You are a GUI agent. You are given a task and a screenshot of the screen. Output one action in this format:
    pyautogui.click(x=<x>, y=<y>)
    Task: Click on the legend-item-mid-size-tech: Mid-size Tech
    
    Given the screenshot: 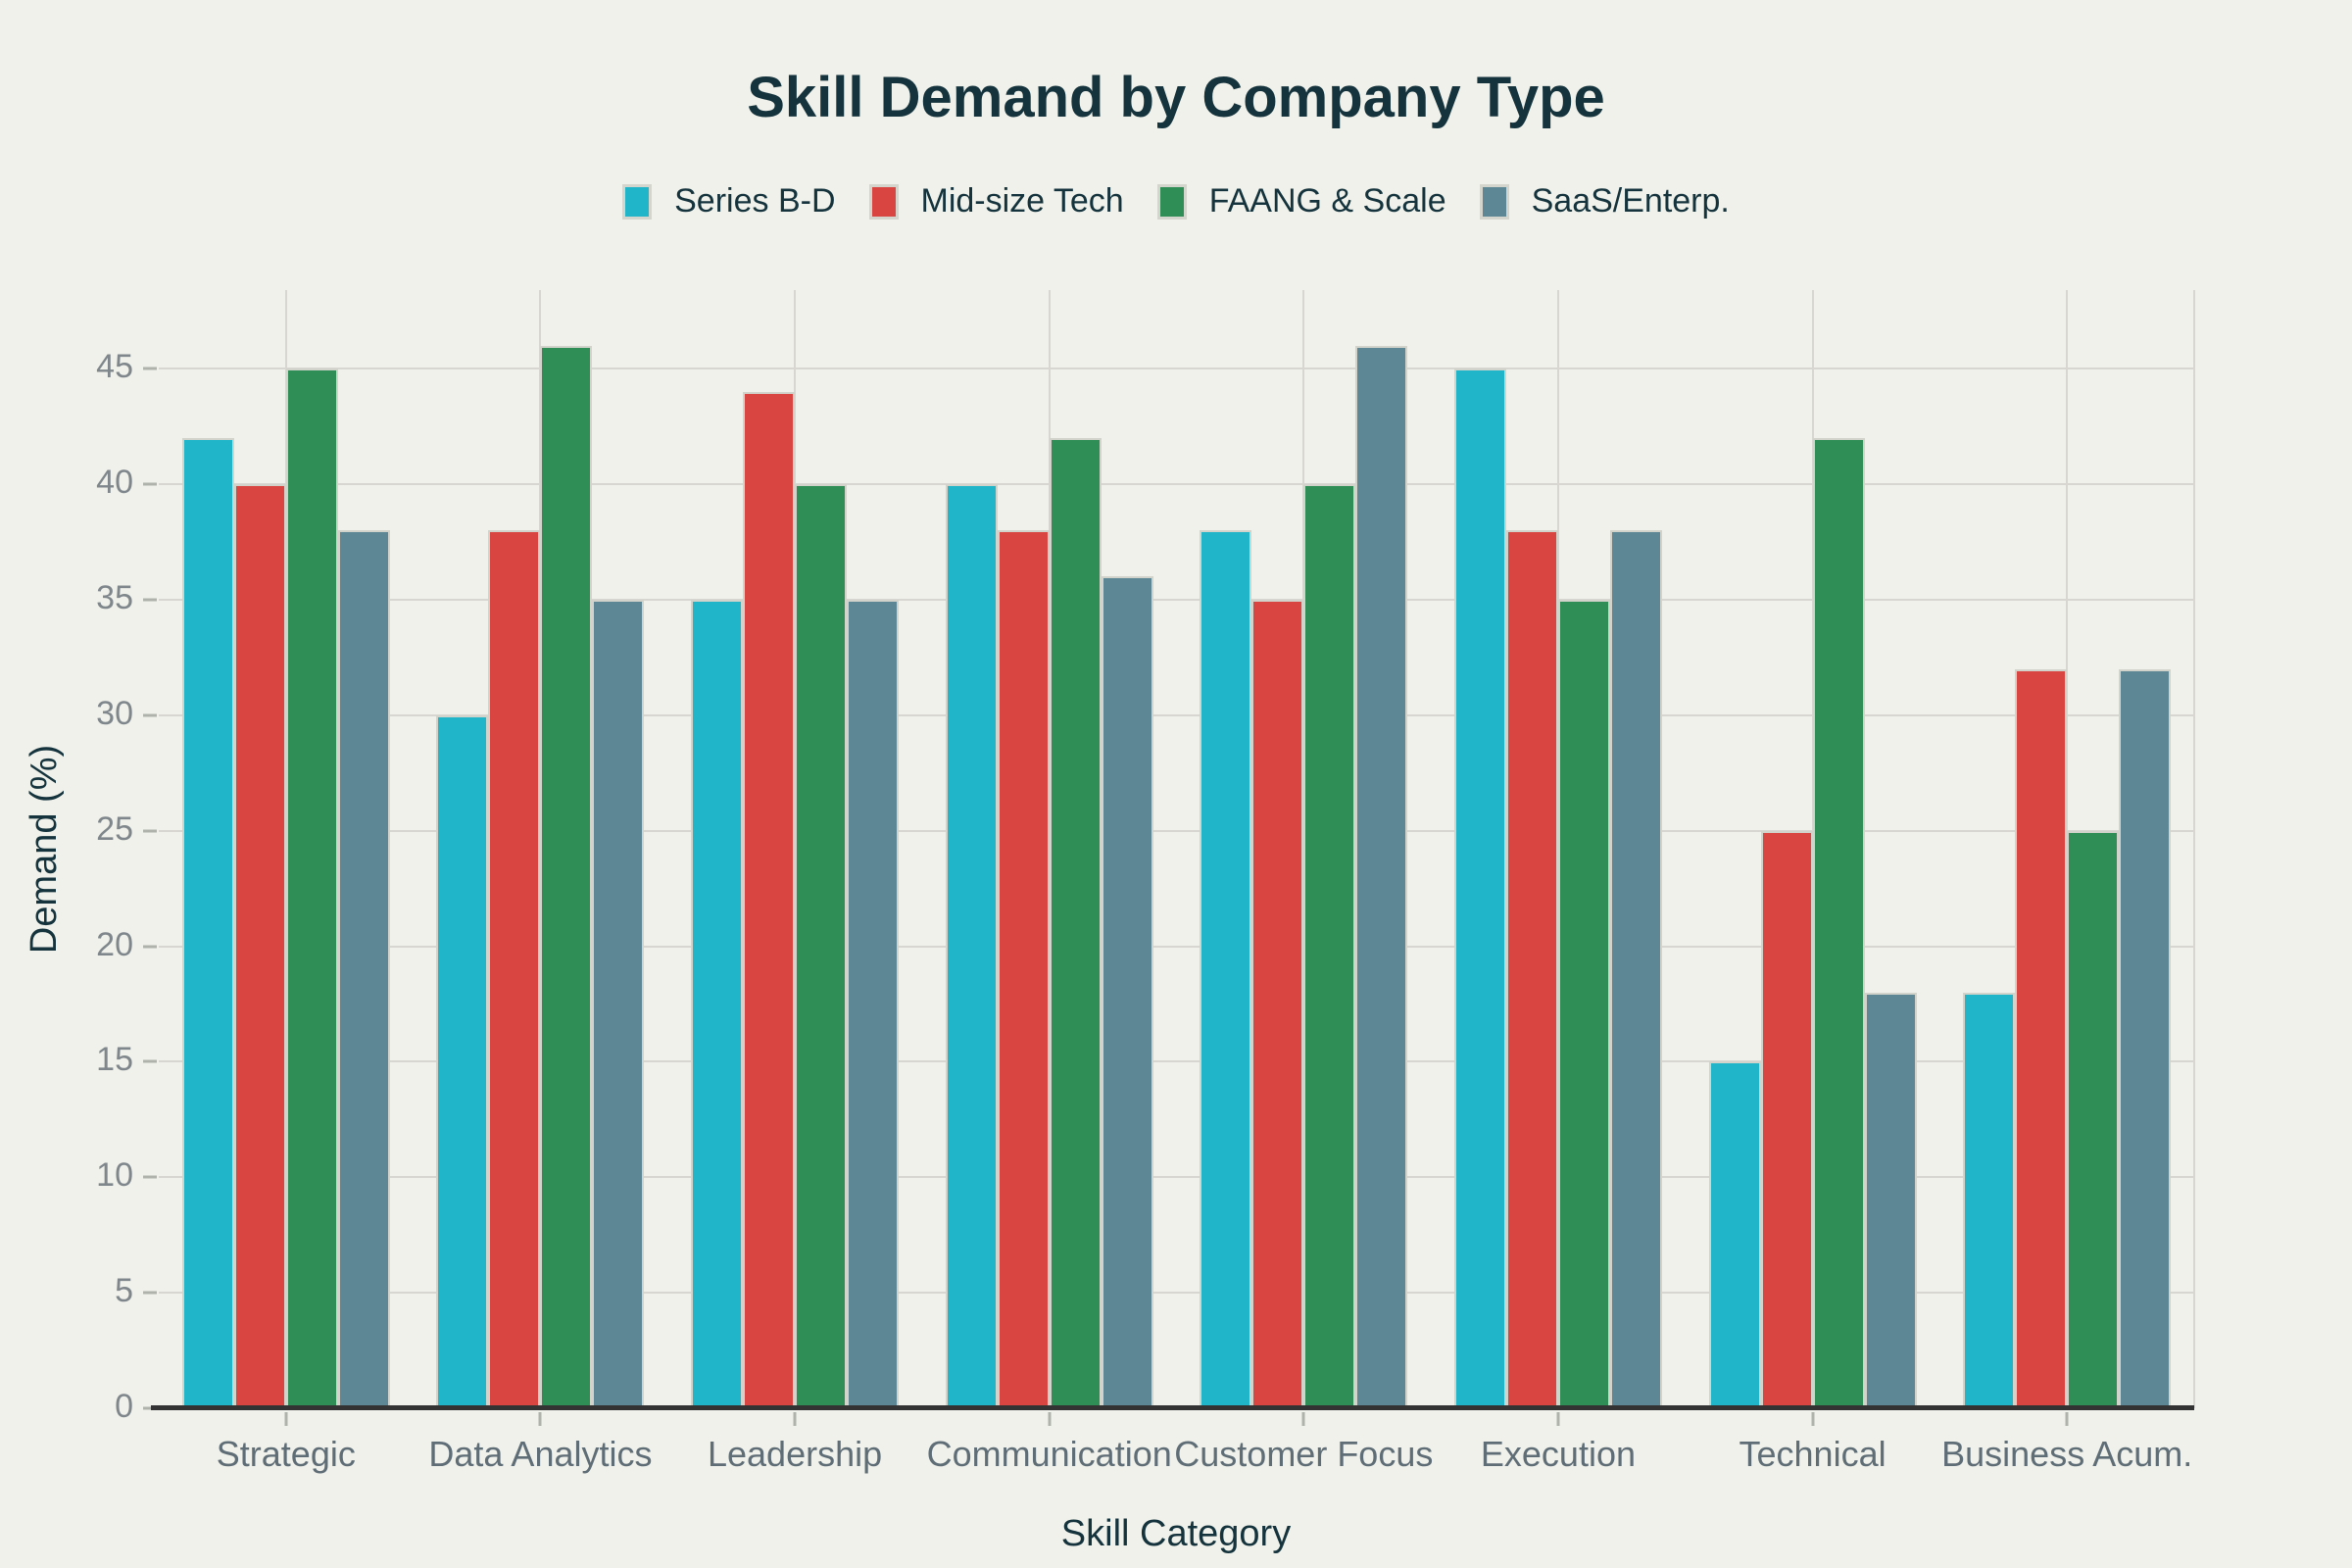 What is the action you would take?
    pyautogui.click(x=996, y=201)
    